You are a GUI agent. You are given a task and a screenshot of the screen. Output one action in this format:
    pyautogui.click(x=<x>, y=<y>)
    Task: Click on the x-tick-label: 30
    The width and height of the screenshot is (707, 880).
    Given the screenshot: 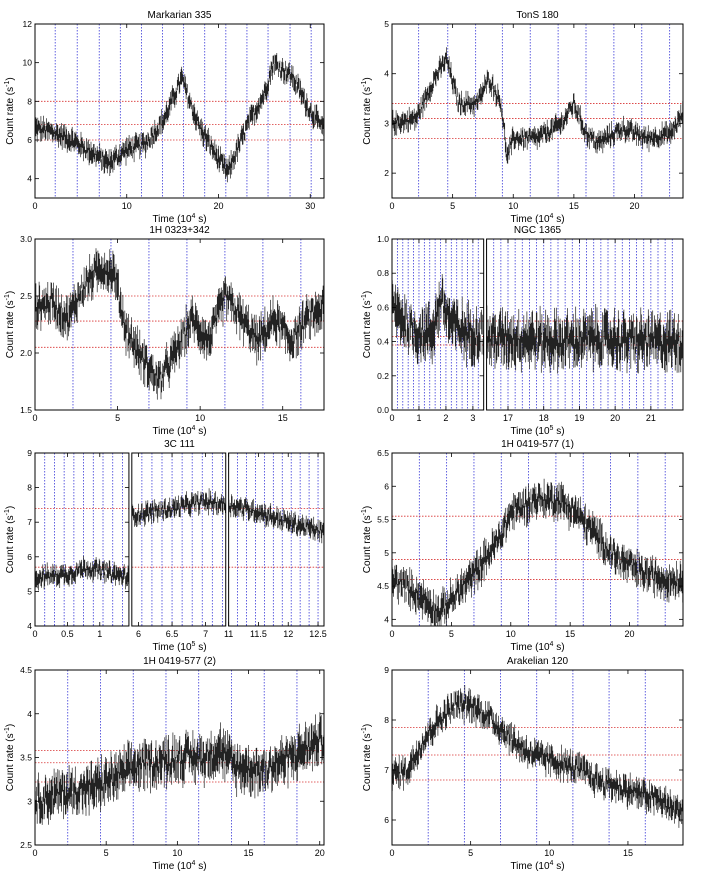 What is the action you would take?
    pyautogui.click(x=310, y=206)
    